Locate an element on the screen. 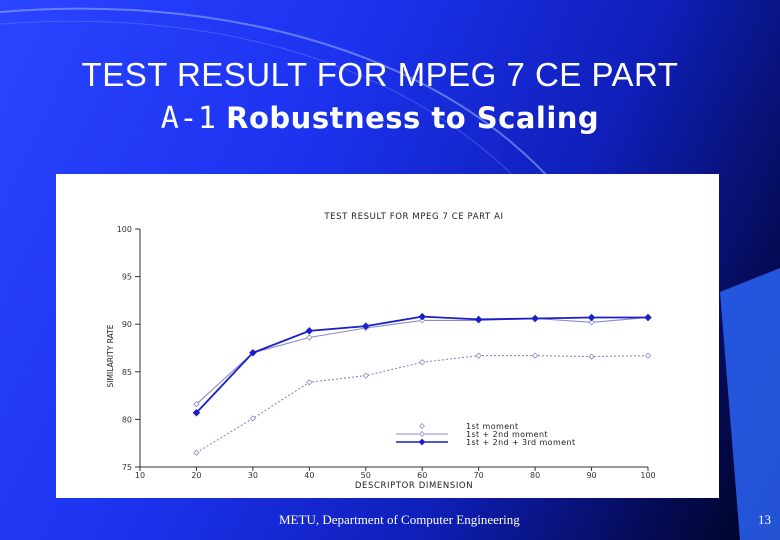  x-tick-label: 30 is located at coordinates (253, 475).